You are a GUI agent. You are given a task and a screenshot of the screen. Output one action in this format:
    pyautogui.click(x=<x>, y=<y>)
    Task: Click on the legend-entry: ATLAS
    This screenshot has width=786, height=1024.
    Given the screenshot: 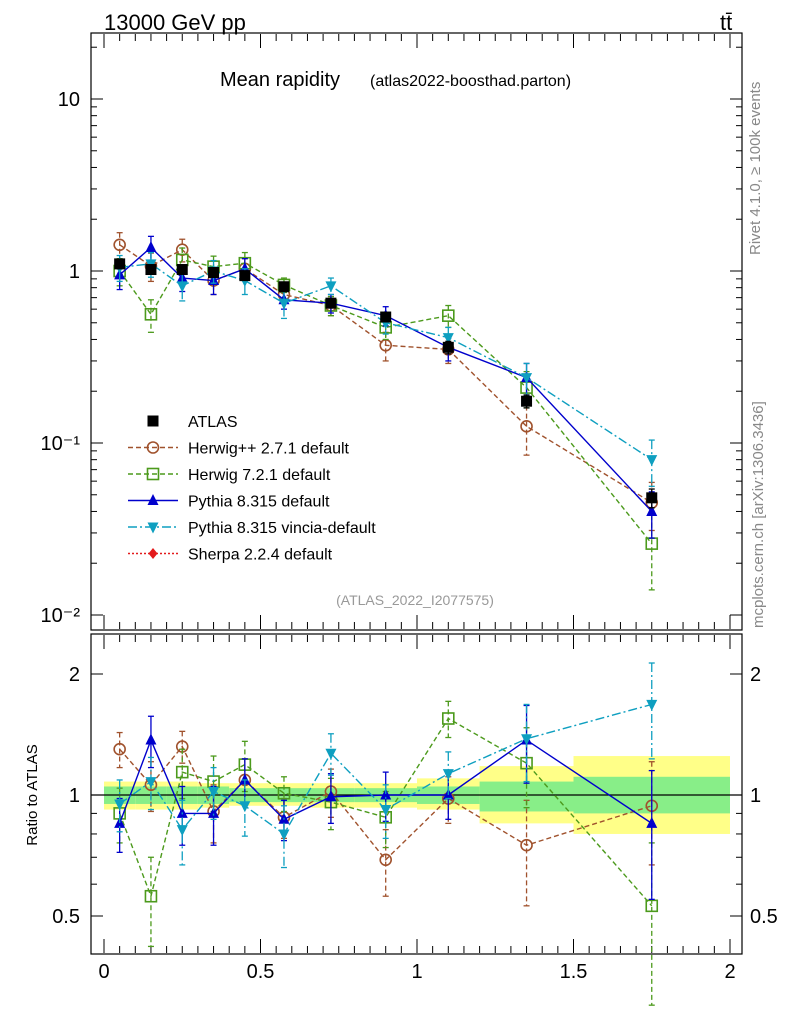 What is the action you would take?
    pyautogui.click(x=192, y=422)
    